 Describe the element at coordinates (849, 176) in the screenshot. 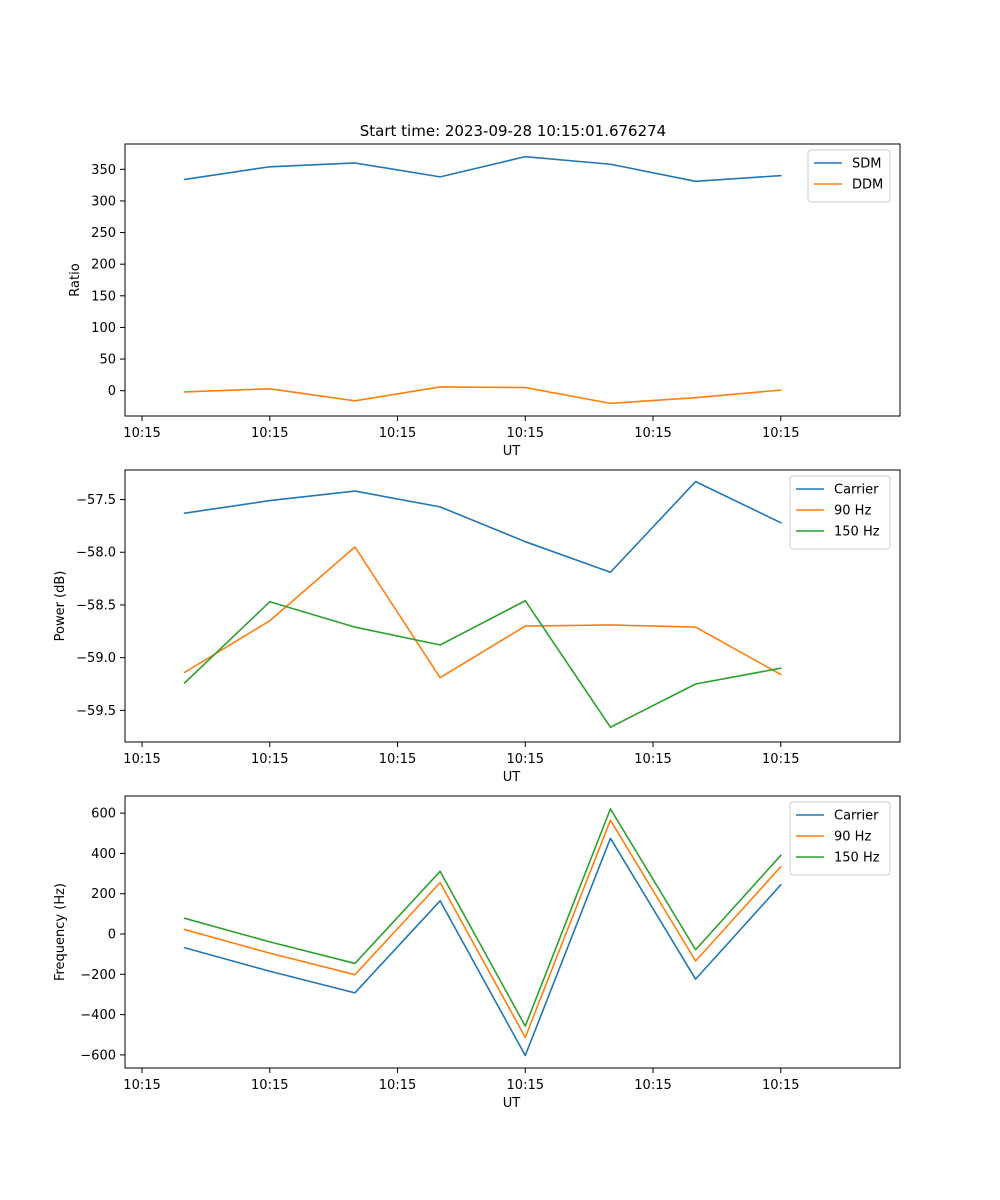

I see `legend: SDM DDM` at that location.